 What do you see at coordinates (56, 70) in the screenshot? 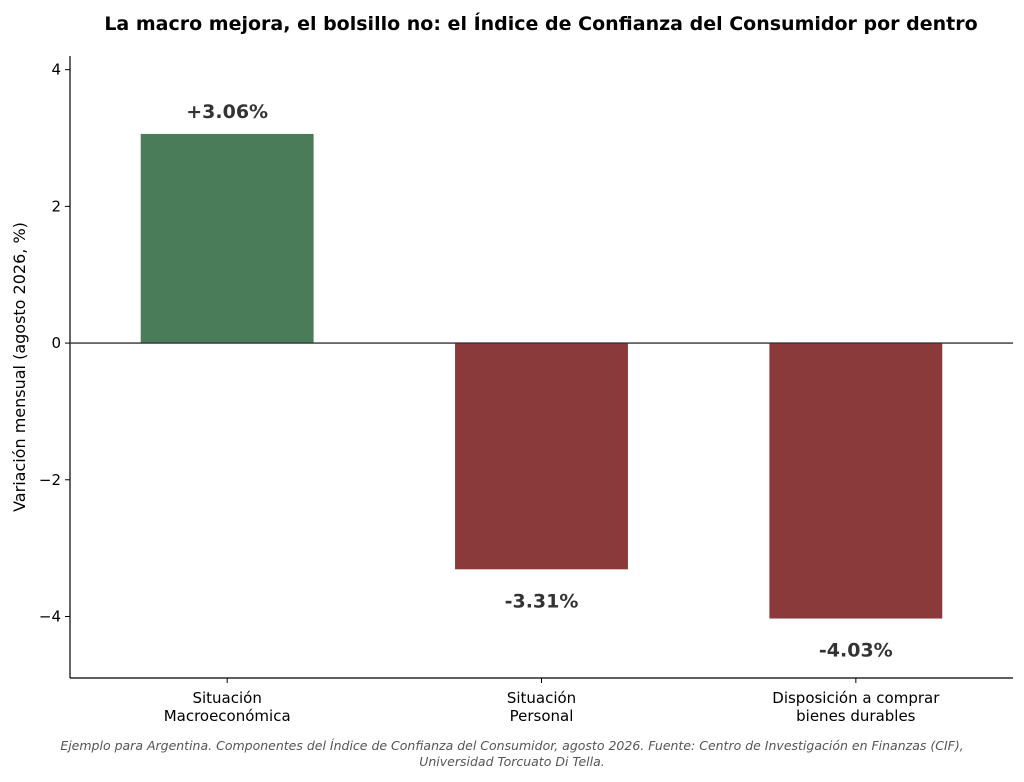
I see `y-tick-label: 4` at bounding box center [56, 70].